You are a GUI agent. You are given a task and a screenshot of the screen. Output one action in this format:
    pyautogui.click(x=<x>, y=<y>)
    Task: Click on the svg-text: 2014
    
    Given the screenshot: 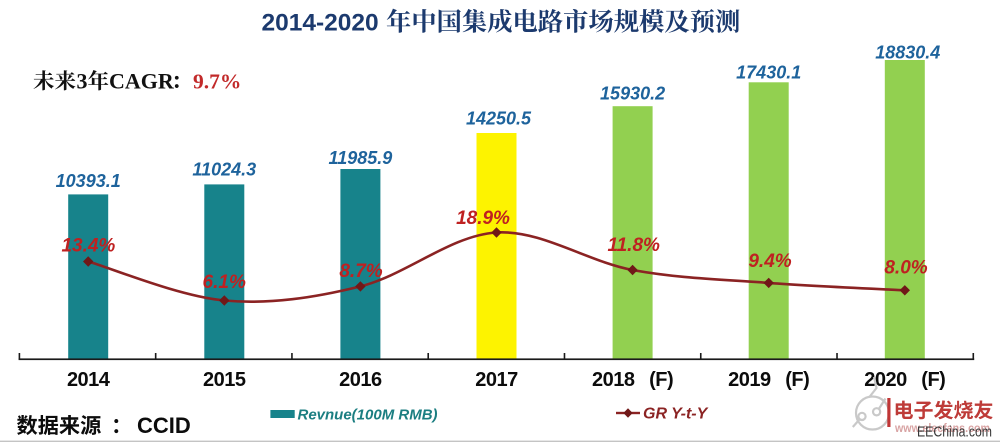 What is the action you would take?
    pyautogui.click(x=89, y=380)
    